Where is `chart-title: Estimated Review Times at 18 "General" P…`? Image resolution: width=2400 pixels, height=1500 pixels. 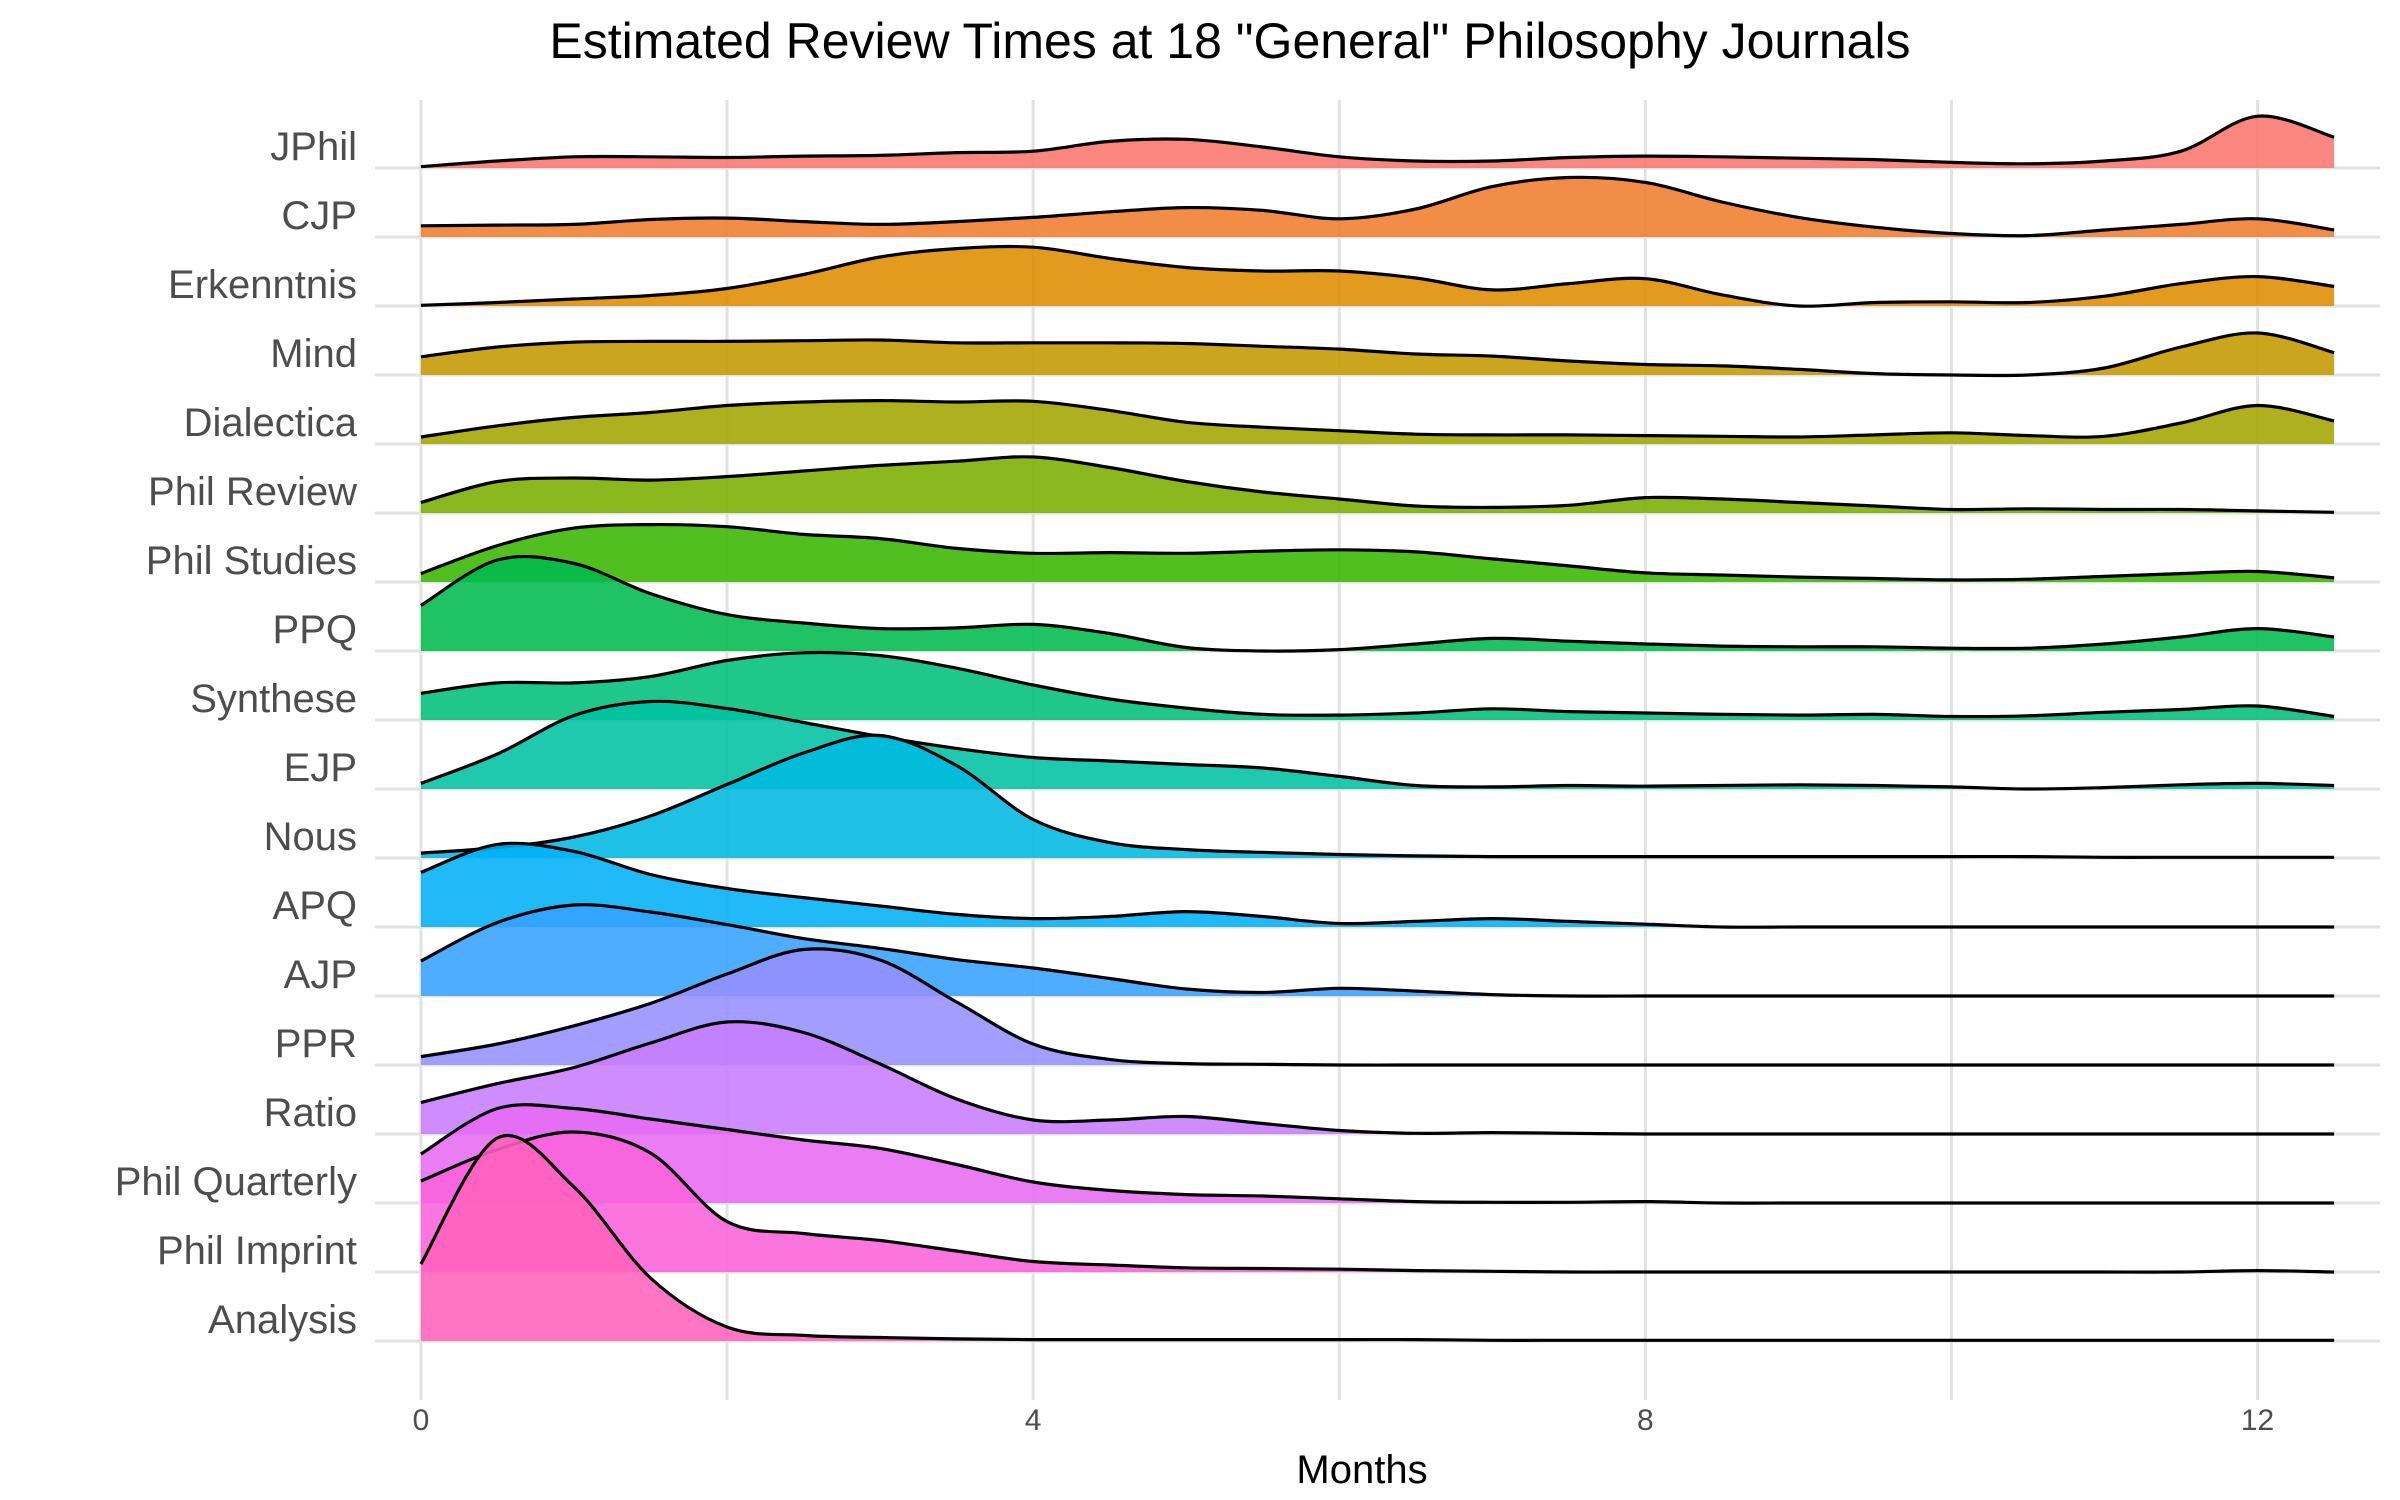
chart-title: Estimated Review Times at 18 "General" P… is located at coordinates (1229, 41).